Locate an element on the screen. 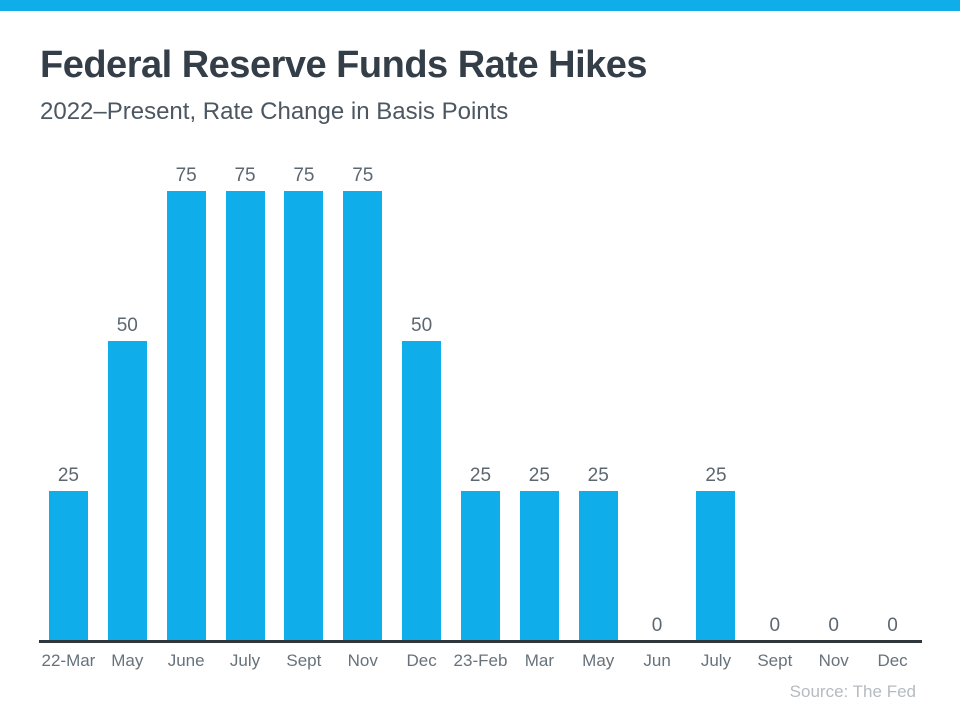 The height and width of the screenshot is (720, 960). x-axis-tick-label: June is located at coordinates (186, 660).